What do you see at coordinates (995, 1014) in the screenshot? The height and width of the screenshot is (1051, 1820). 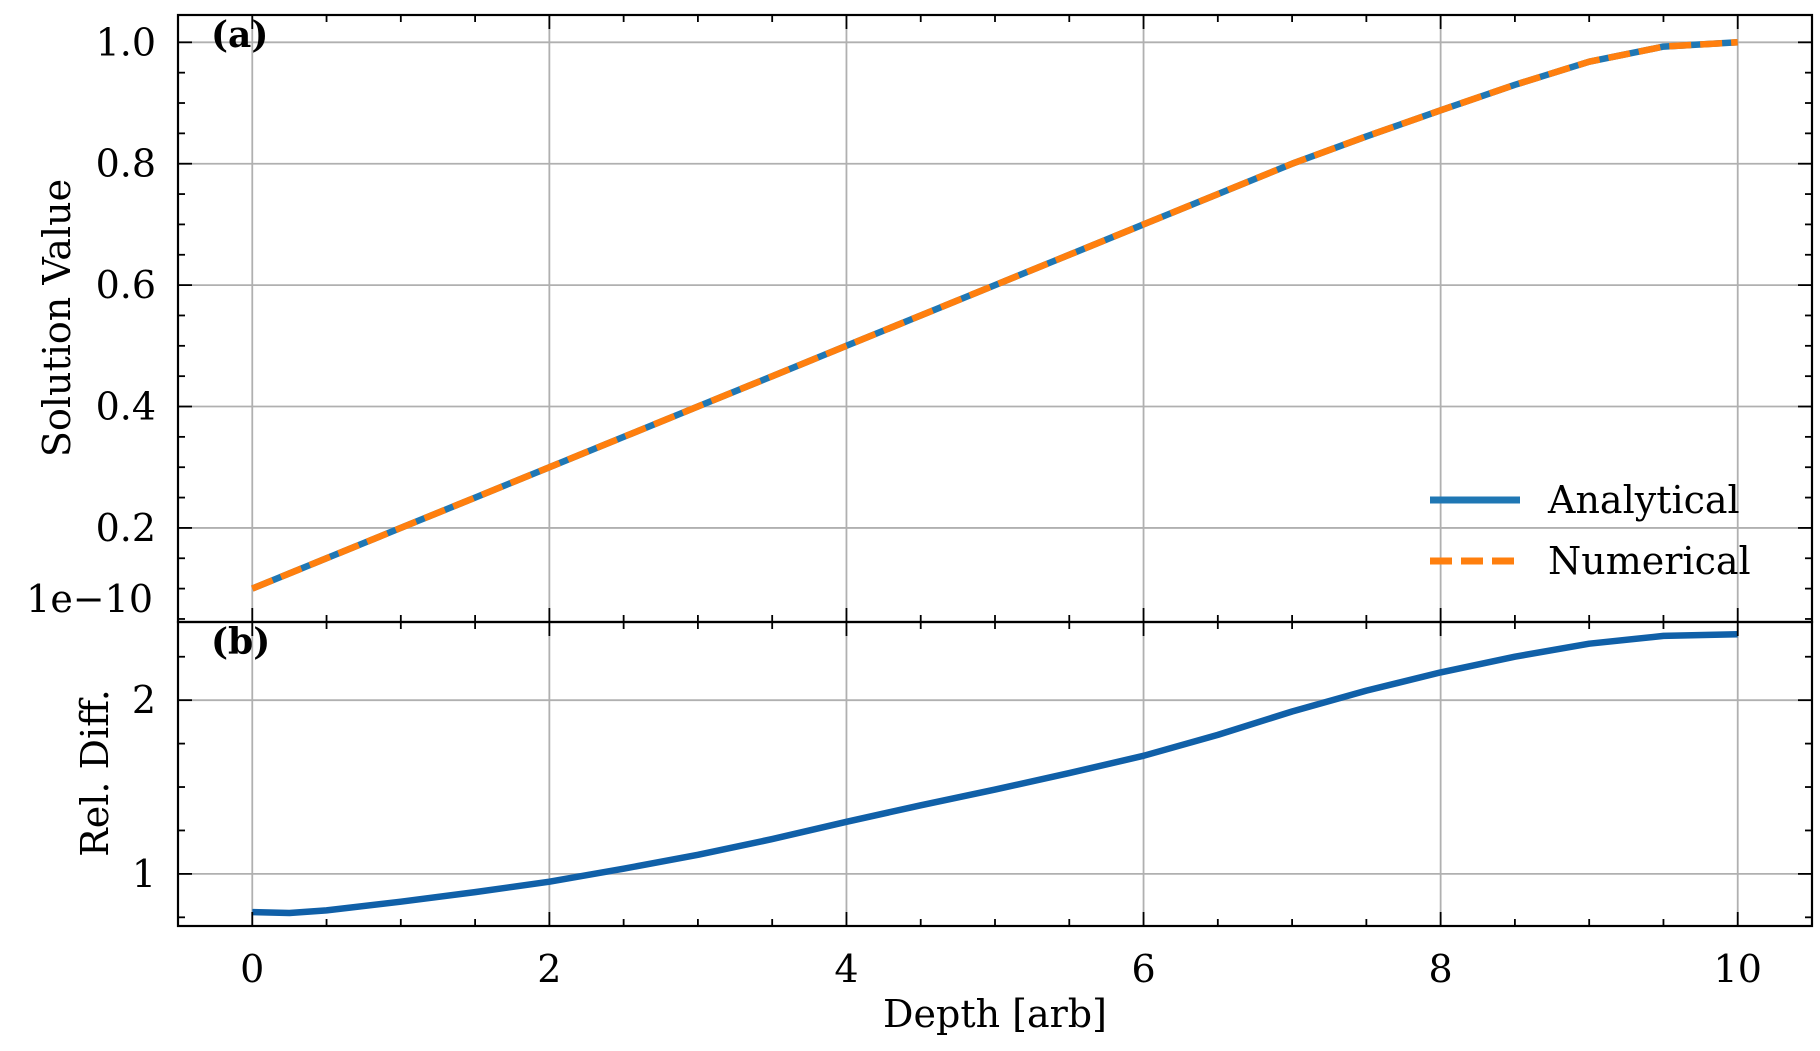 I see `x-axis-label: Depth [arb]` at bounding box center [995, 1014].